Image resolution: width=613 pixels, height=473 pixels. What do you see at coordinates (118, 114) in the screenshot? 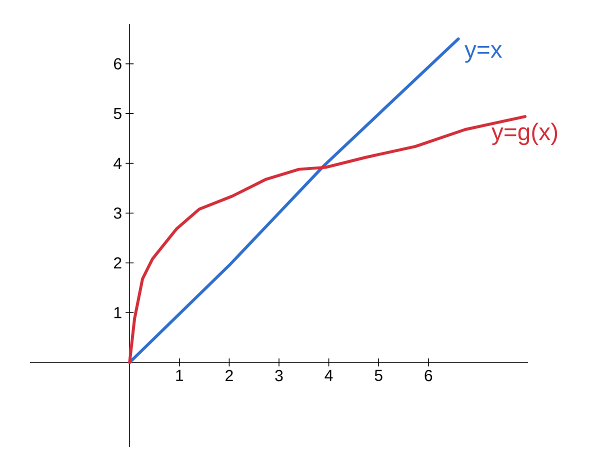
I see `y-tick-label: 5` at bounding box center [118, 114].